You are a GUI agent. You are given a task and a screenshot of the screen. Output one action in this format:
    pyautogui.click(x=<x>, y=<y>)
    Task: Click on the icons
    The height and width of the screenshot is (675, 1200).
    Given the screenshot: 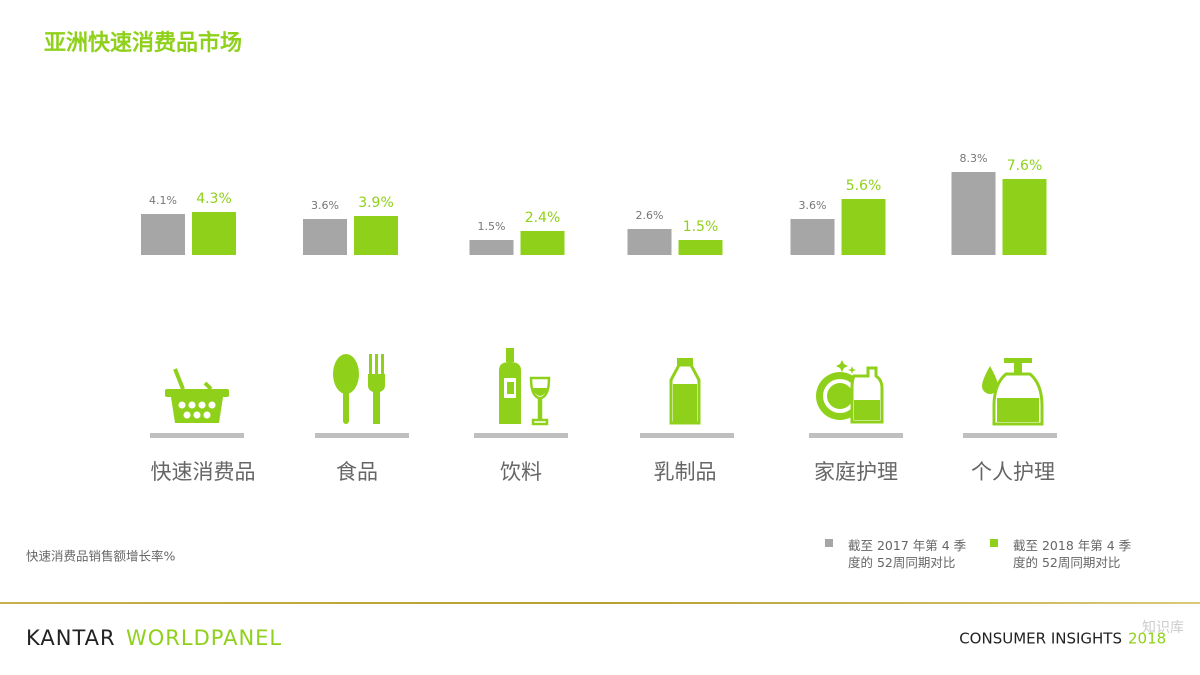 What is the action you would take?
    pyautogui.click(x=604, y=387)
    